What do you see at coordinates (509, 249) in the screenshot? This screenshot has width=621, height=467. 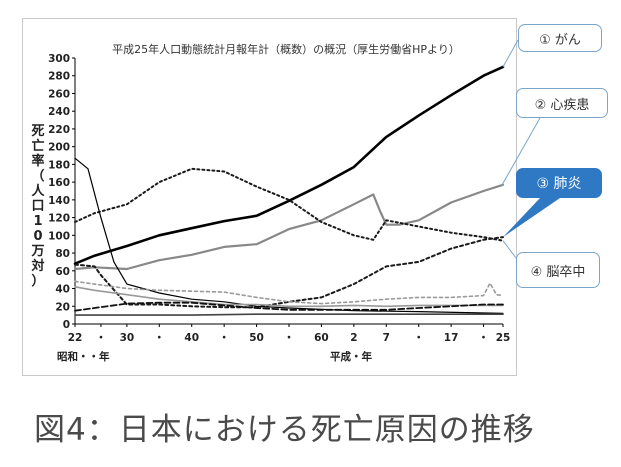 I see `leader-stroke` at bounding box center [509, 249].